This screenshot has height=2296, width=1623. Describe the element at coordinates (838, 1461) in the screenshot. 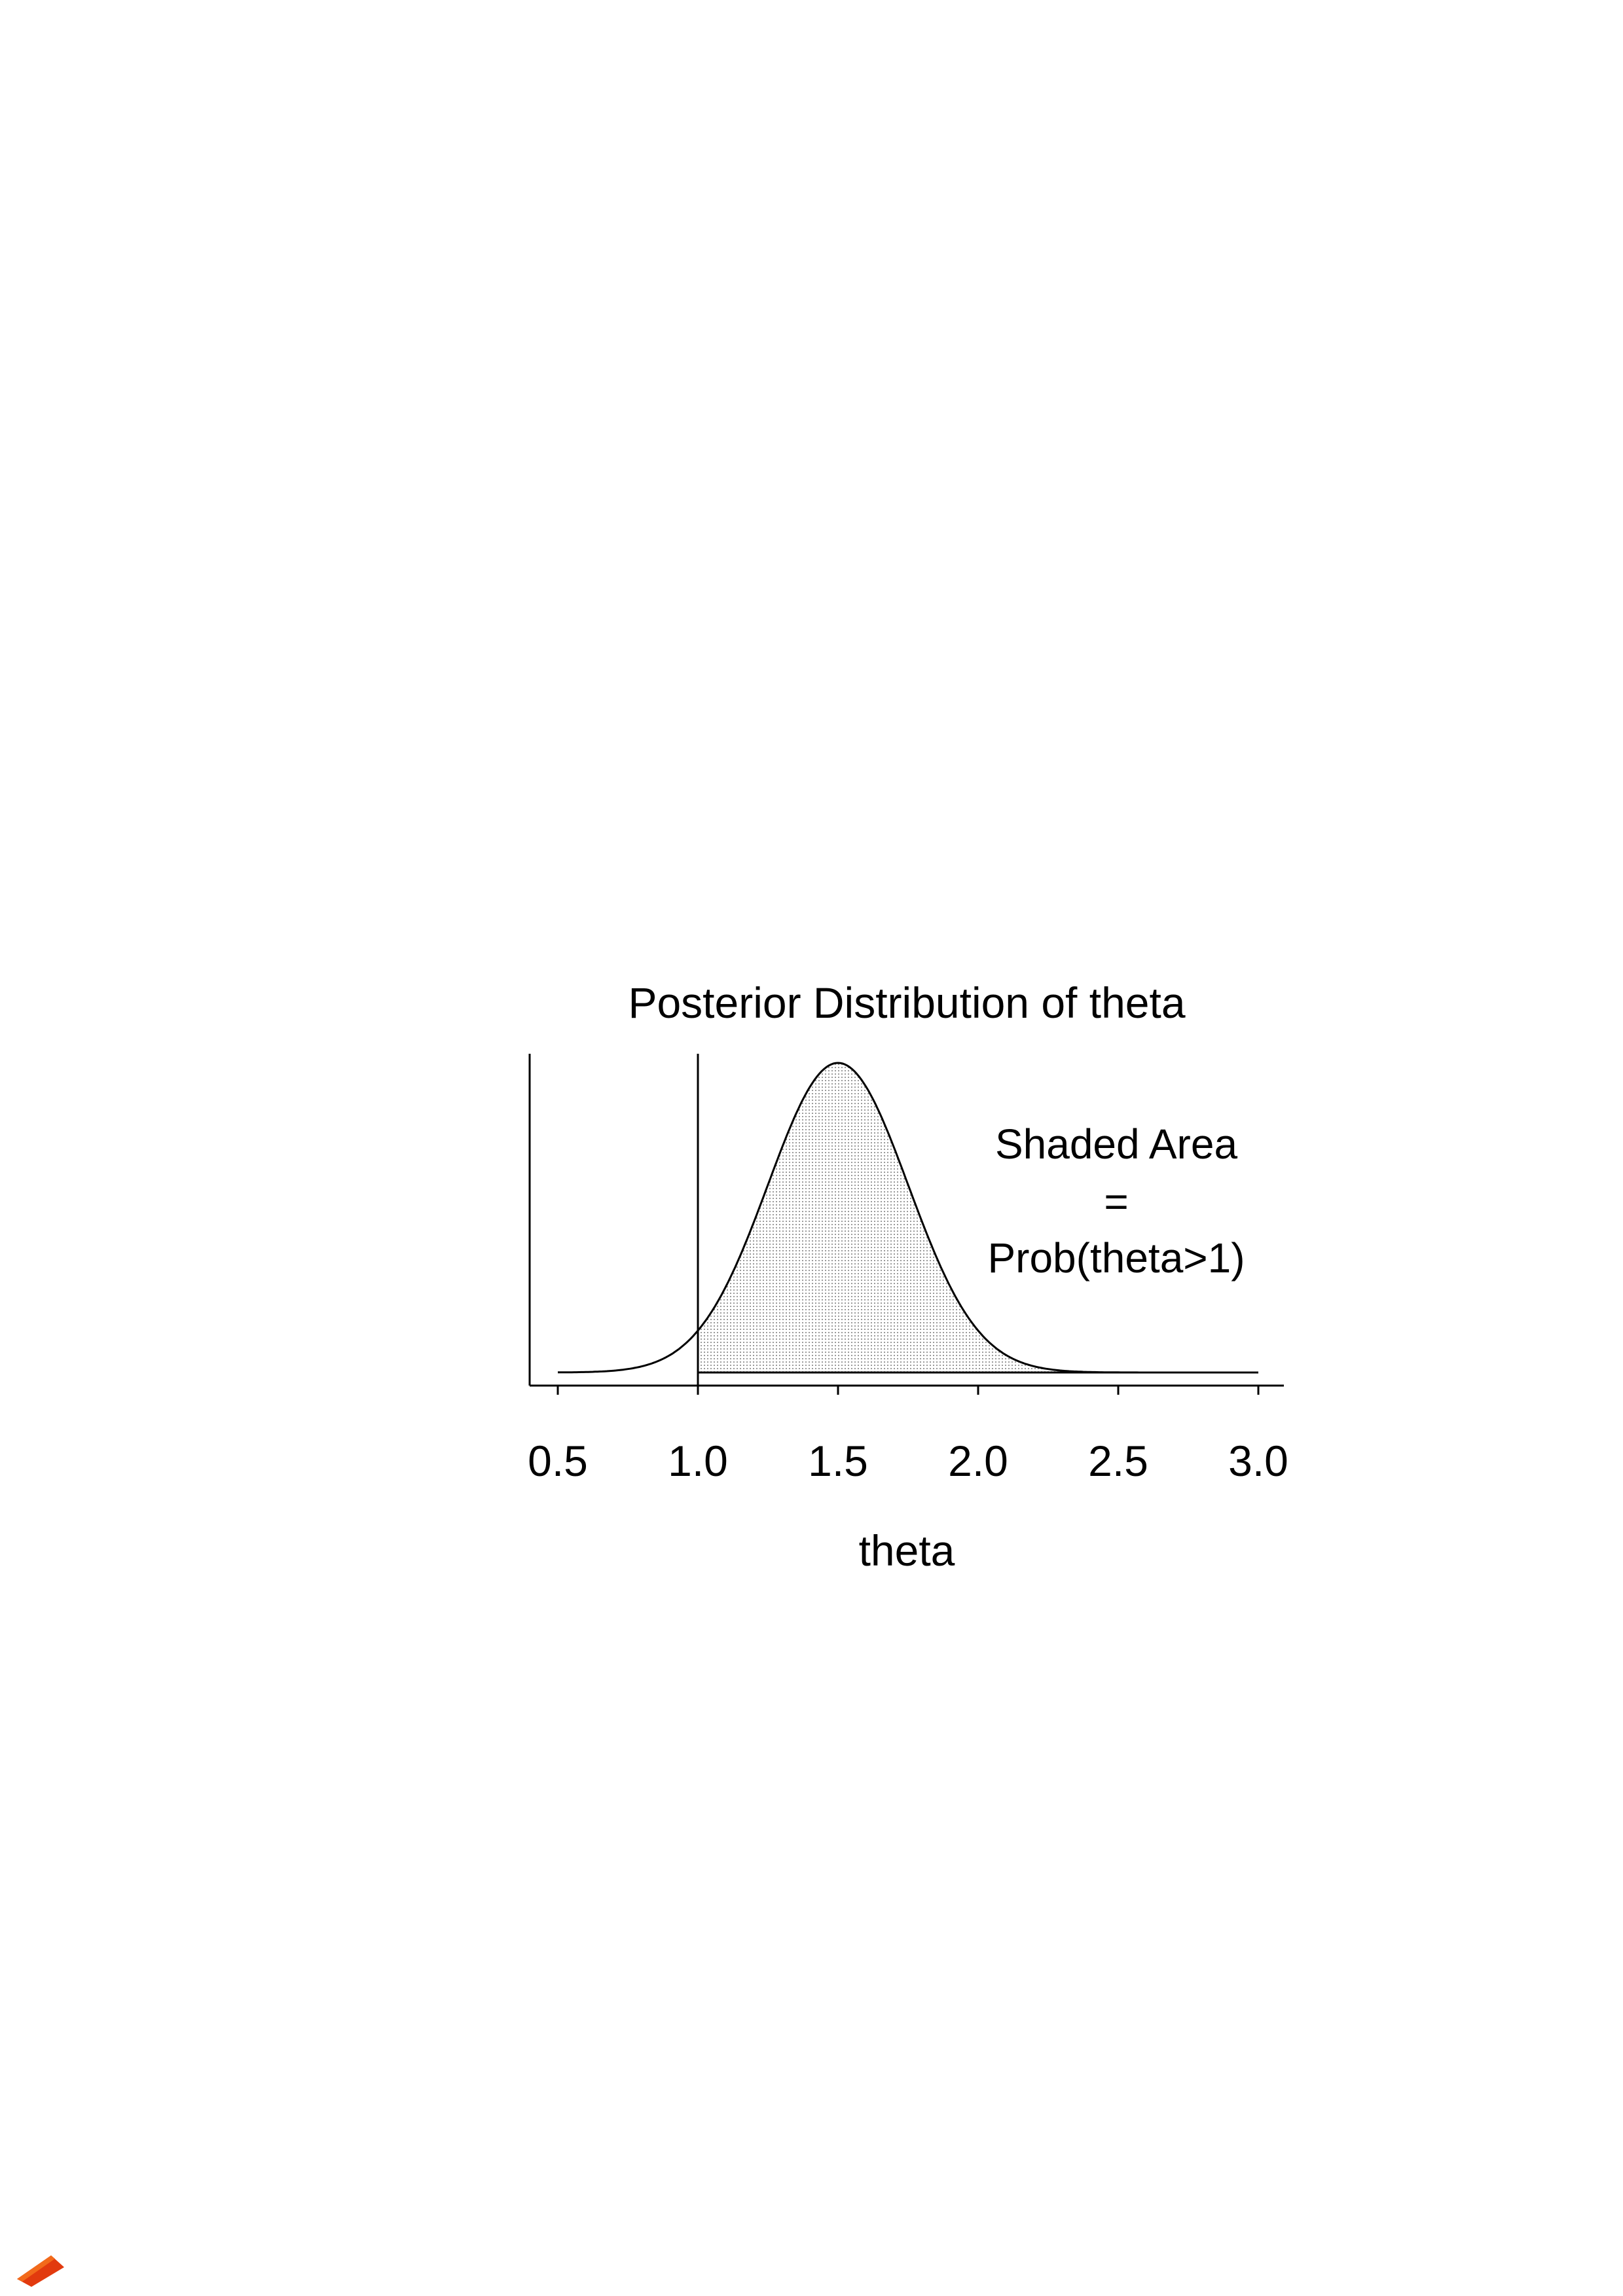

I see `x-tick-label: 1.5` at that location.